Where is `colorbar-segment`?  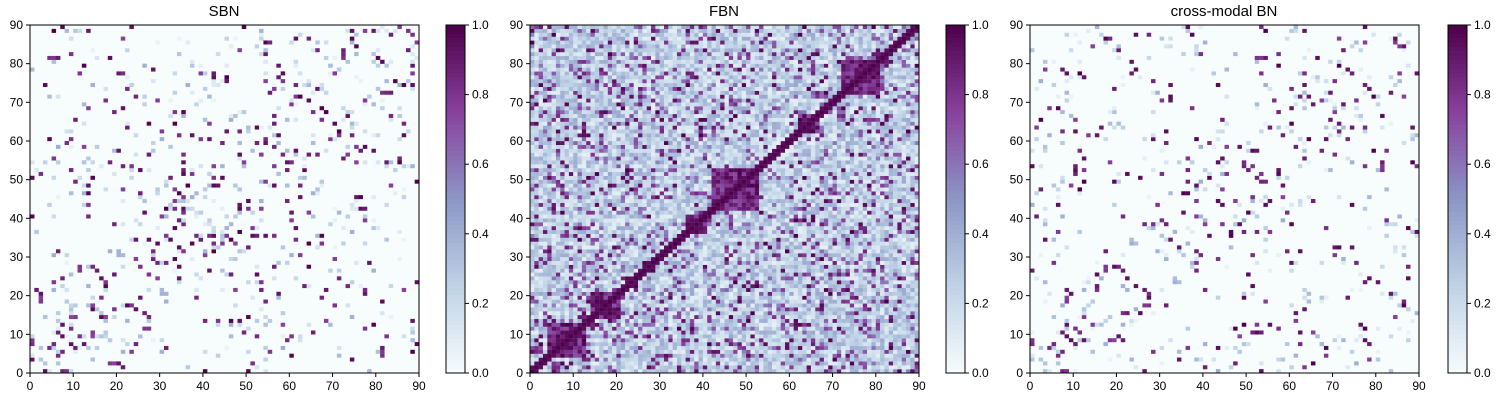 colorbar-segment is located at coordinates (455, 279).